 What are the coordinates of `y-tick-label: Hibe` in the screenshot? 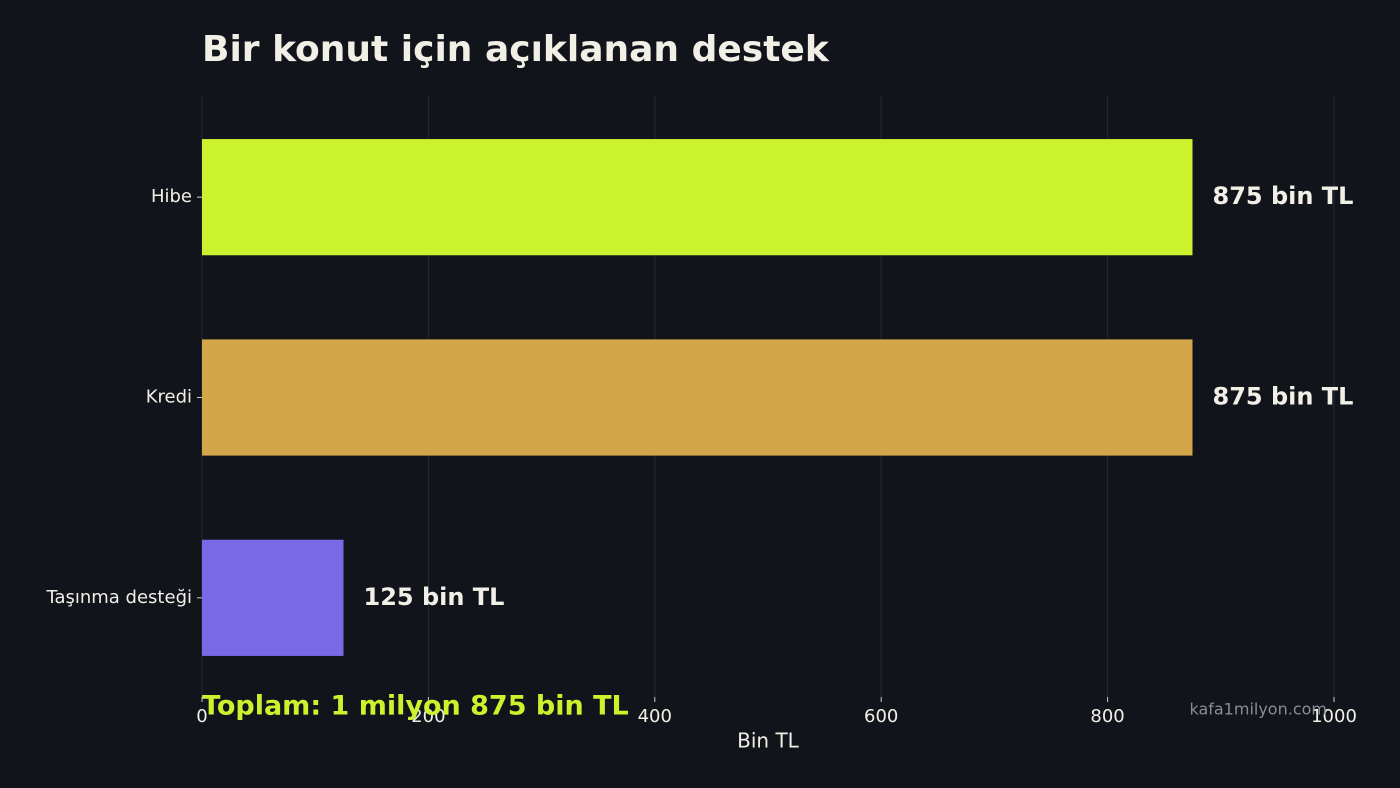 It's located at (171, 196).